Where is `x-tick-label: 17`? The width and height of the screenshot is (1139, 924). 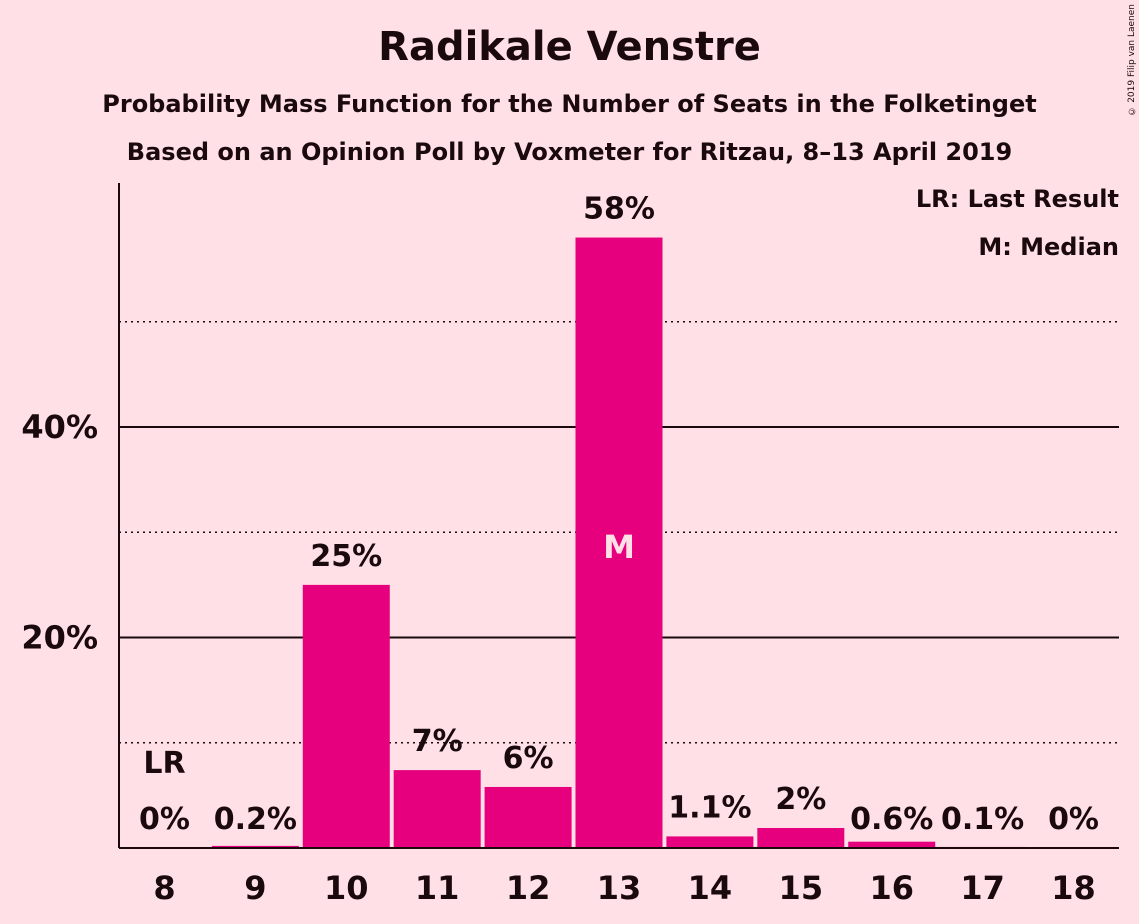
x-tick-label: 17 is located at coordinates (982, 888).